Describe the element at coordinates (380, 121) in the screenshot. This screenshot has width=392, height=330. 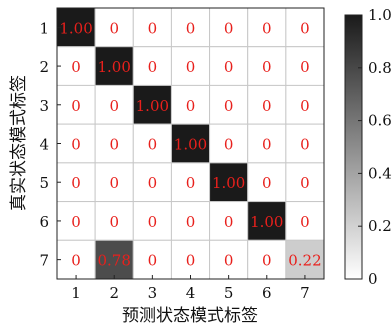
I see `colorbar-tick-label: 0.6` at that location.